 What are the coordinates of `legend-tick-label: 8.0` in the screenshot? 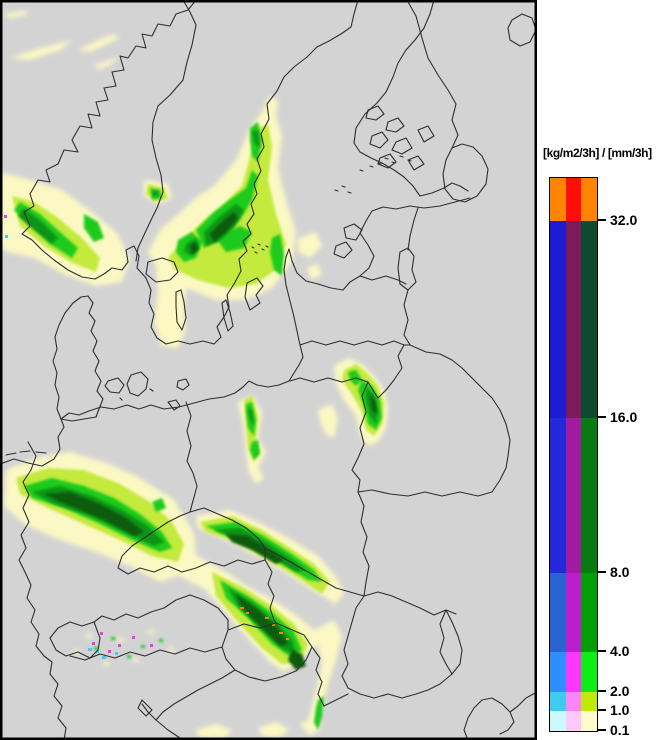 It's located at (620, 572).